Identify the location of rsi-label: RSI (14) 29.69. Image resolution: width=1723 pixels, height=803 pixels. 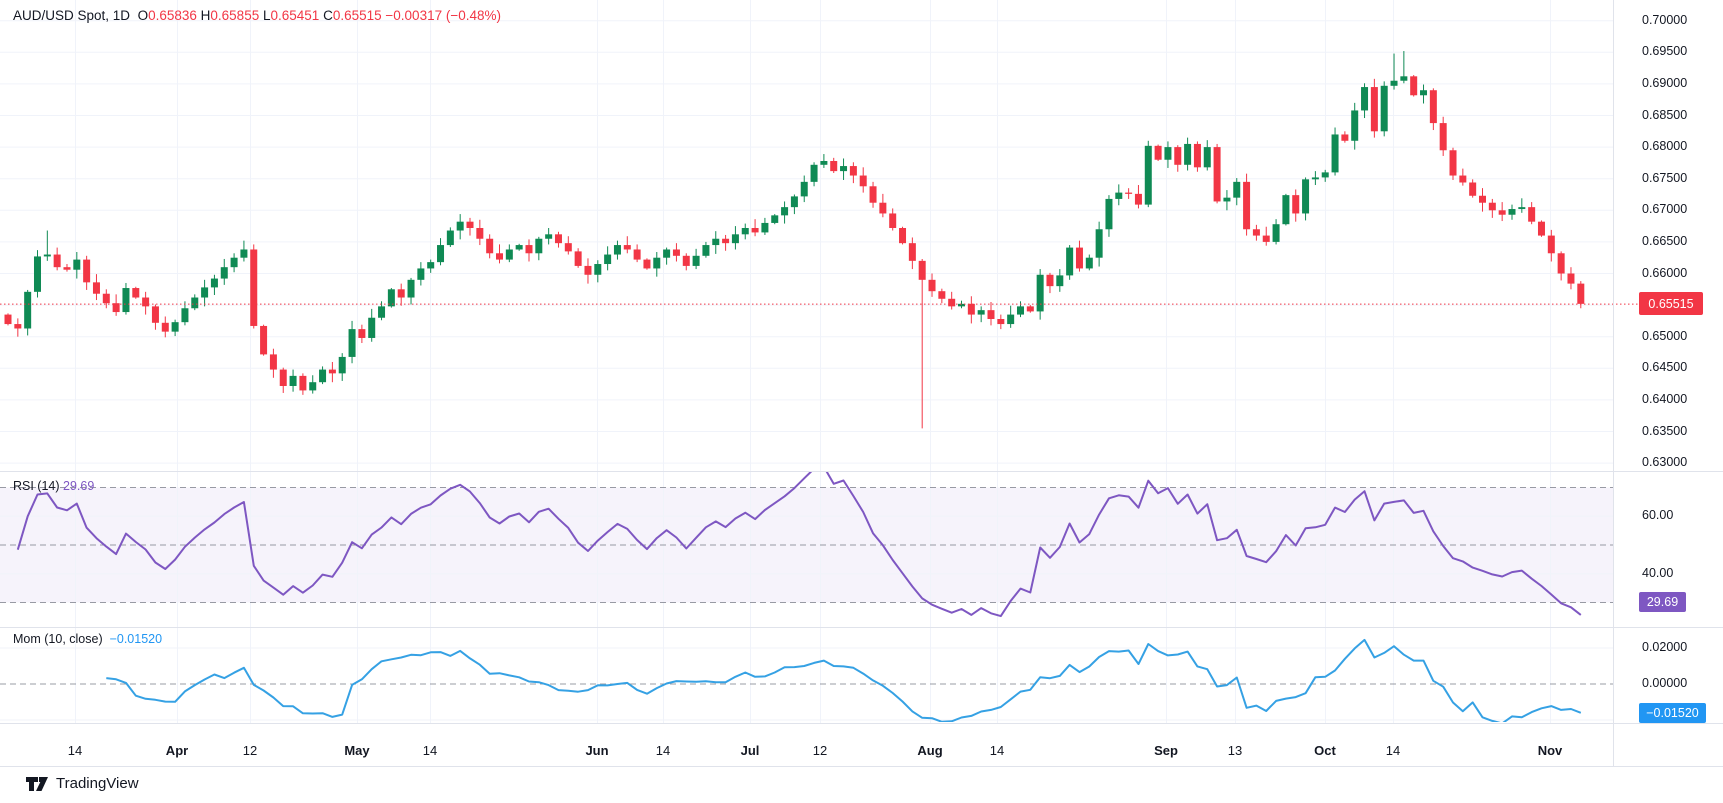
(53, 486).